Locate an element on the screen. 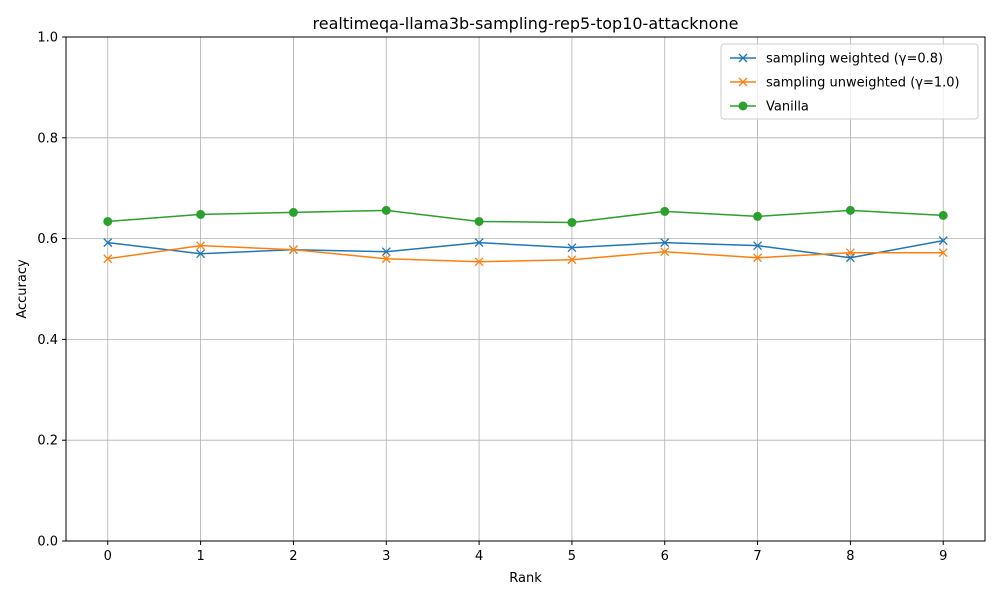  legend-frame is located at coordinates (849, 81).